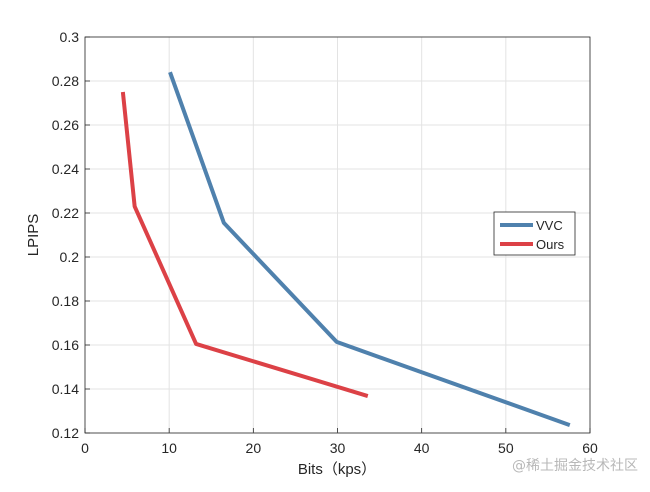 The width and height of the screenshot is (650, 492). I want to click on legend-label-ours: Ours, so click(550, 244).